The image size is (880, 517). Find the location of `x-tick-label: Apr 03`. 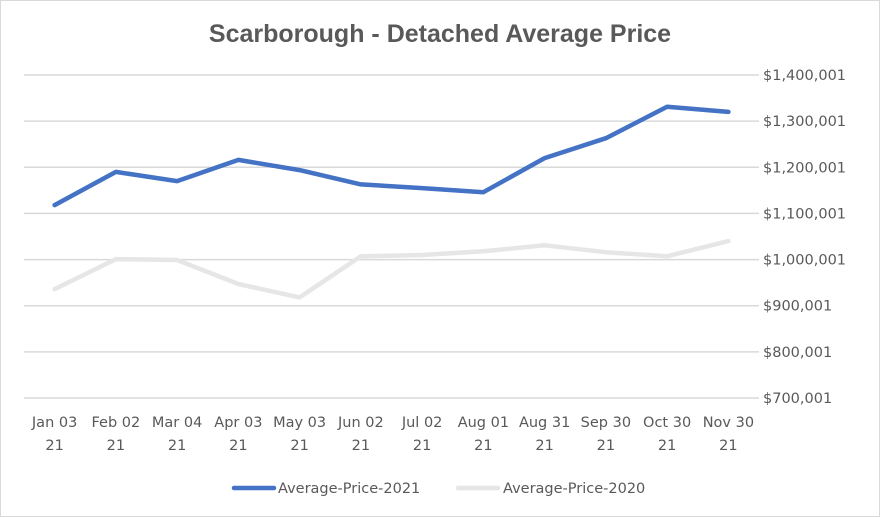

x-tick-label: Apr 03 is located at coordinates (238, 423).